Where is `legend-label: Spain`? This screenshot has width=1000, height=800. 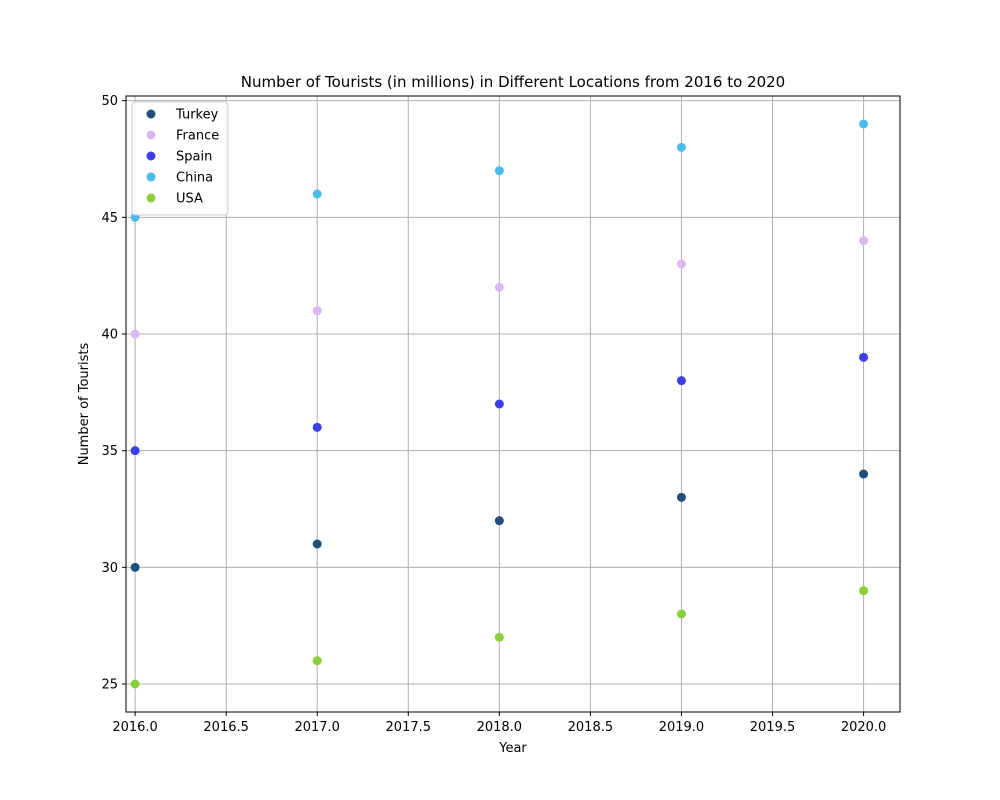 legend-label: Spain is located at coordinates (194, 157).